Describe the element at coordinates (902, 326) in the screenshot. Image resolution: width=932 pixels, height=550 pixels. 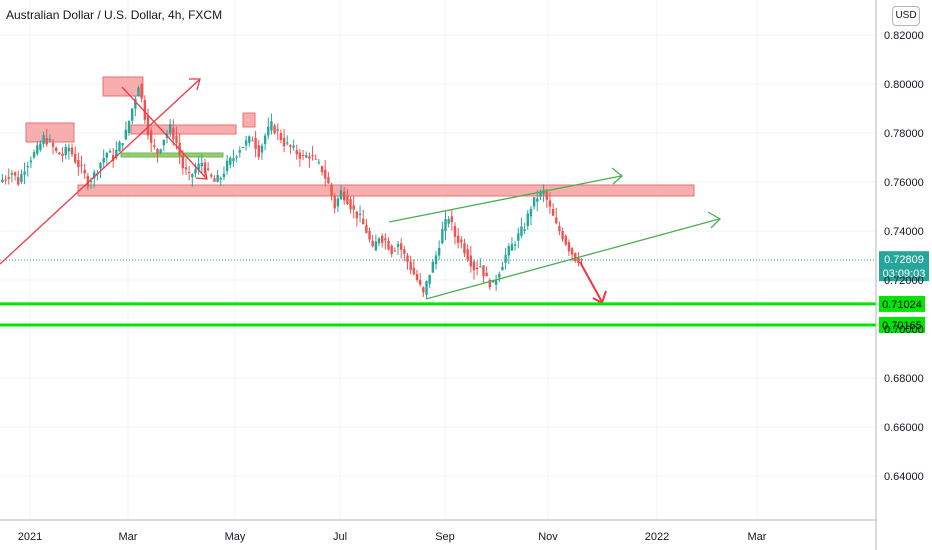
I see `level-label: 0.70165` at that location.